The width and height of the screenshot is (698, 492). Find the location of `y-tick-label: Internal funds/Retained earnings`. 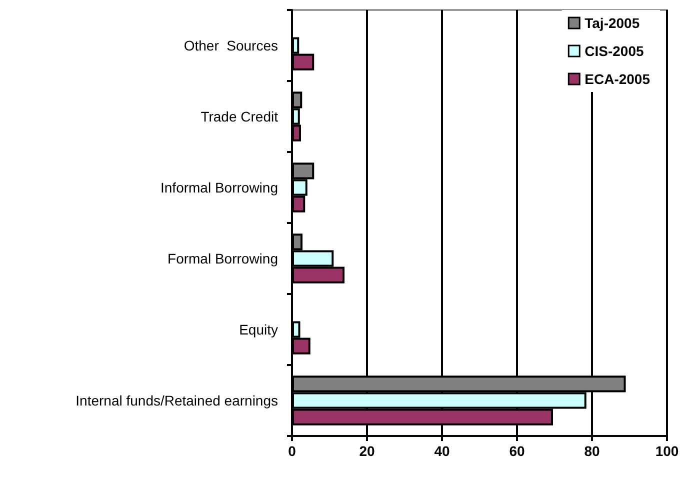

y-tick-label: Internal funds/Retained earnings is located at coordinates (177, 400).